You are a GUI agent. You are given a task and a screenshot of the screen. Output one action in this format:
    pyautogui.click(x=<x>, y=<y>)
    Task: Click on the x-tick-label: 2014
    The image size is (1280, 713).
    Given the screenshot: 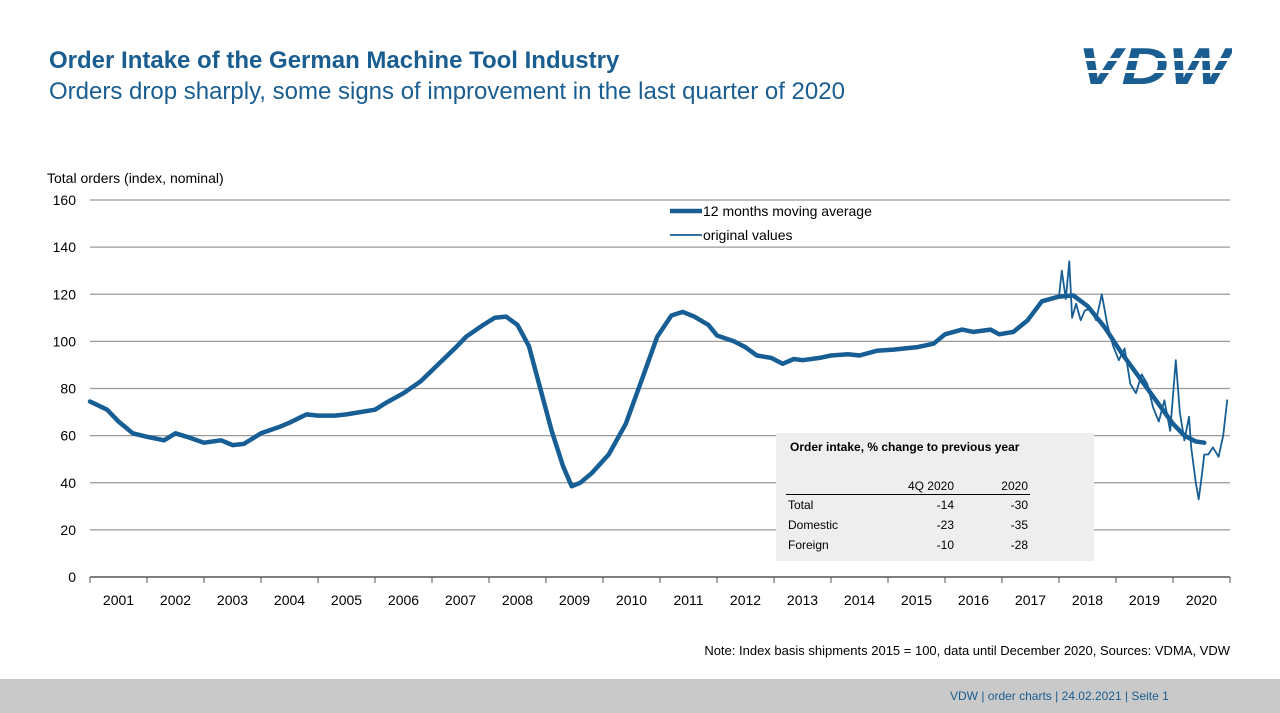 What is the action you would take?
    pyautogui.click(x=859, y=600)
    